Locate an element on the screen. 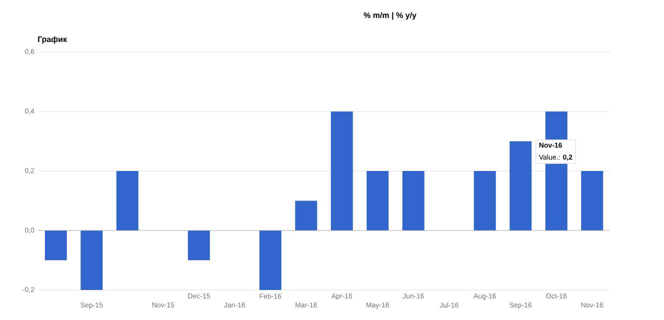 The width and height of the screenshot is (664, 320). chart-title: % m/m | % y/y is located at coordinates (390, 16).